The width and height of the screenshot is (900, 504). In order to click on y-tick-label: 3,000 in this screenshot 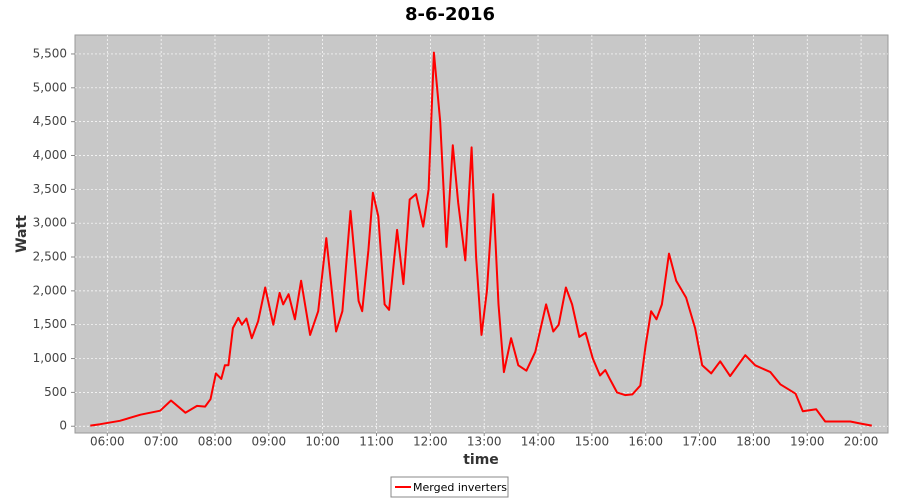, I will do `click(50, 223)`.